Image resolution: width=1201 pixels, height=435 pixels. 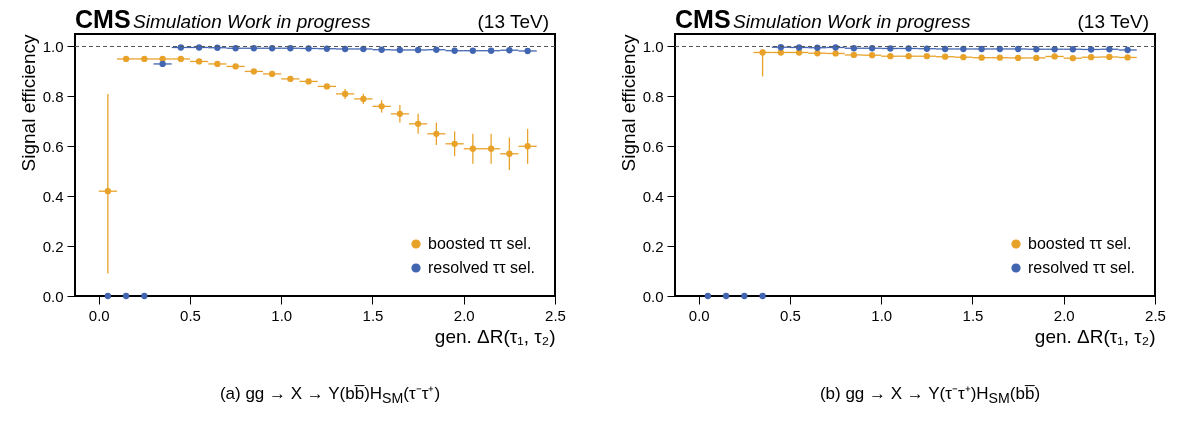 I want to click on y-tick-label: 0.4, so click(x=653, y=196).